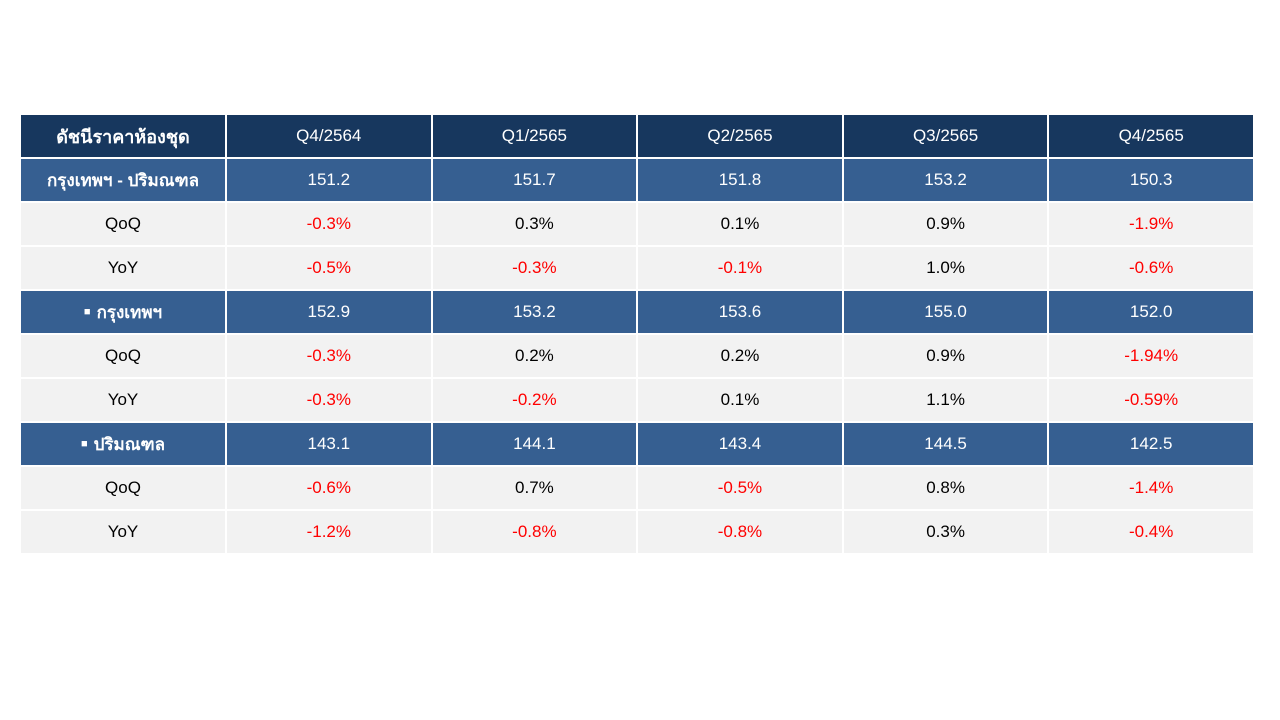 This screenshot has width=1280, height=720. I want to click on change-value-cell: -0.2%, so click(534, 400).